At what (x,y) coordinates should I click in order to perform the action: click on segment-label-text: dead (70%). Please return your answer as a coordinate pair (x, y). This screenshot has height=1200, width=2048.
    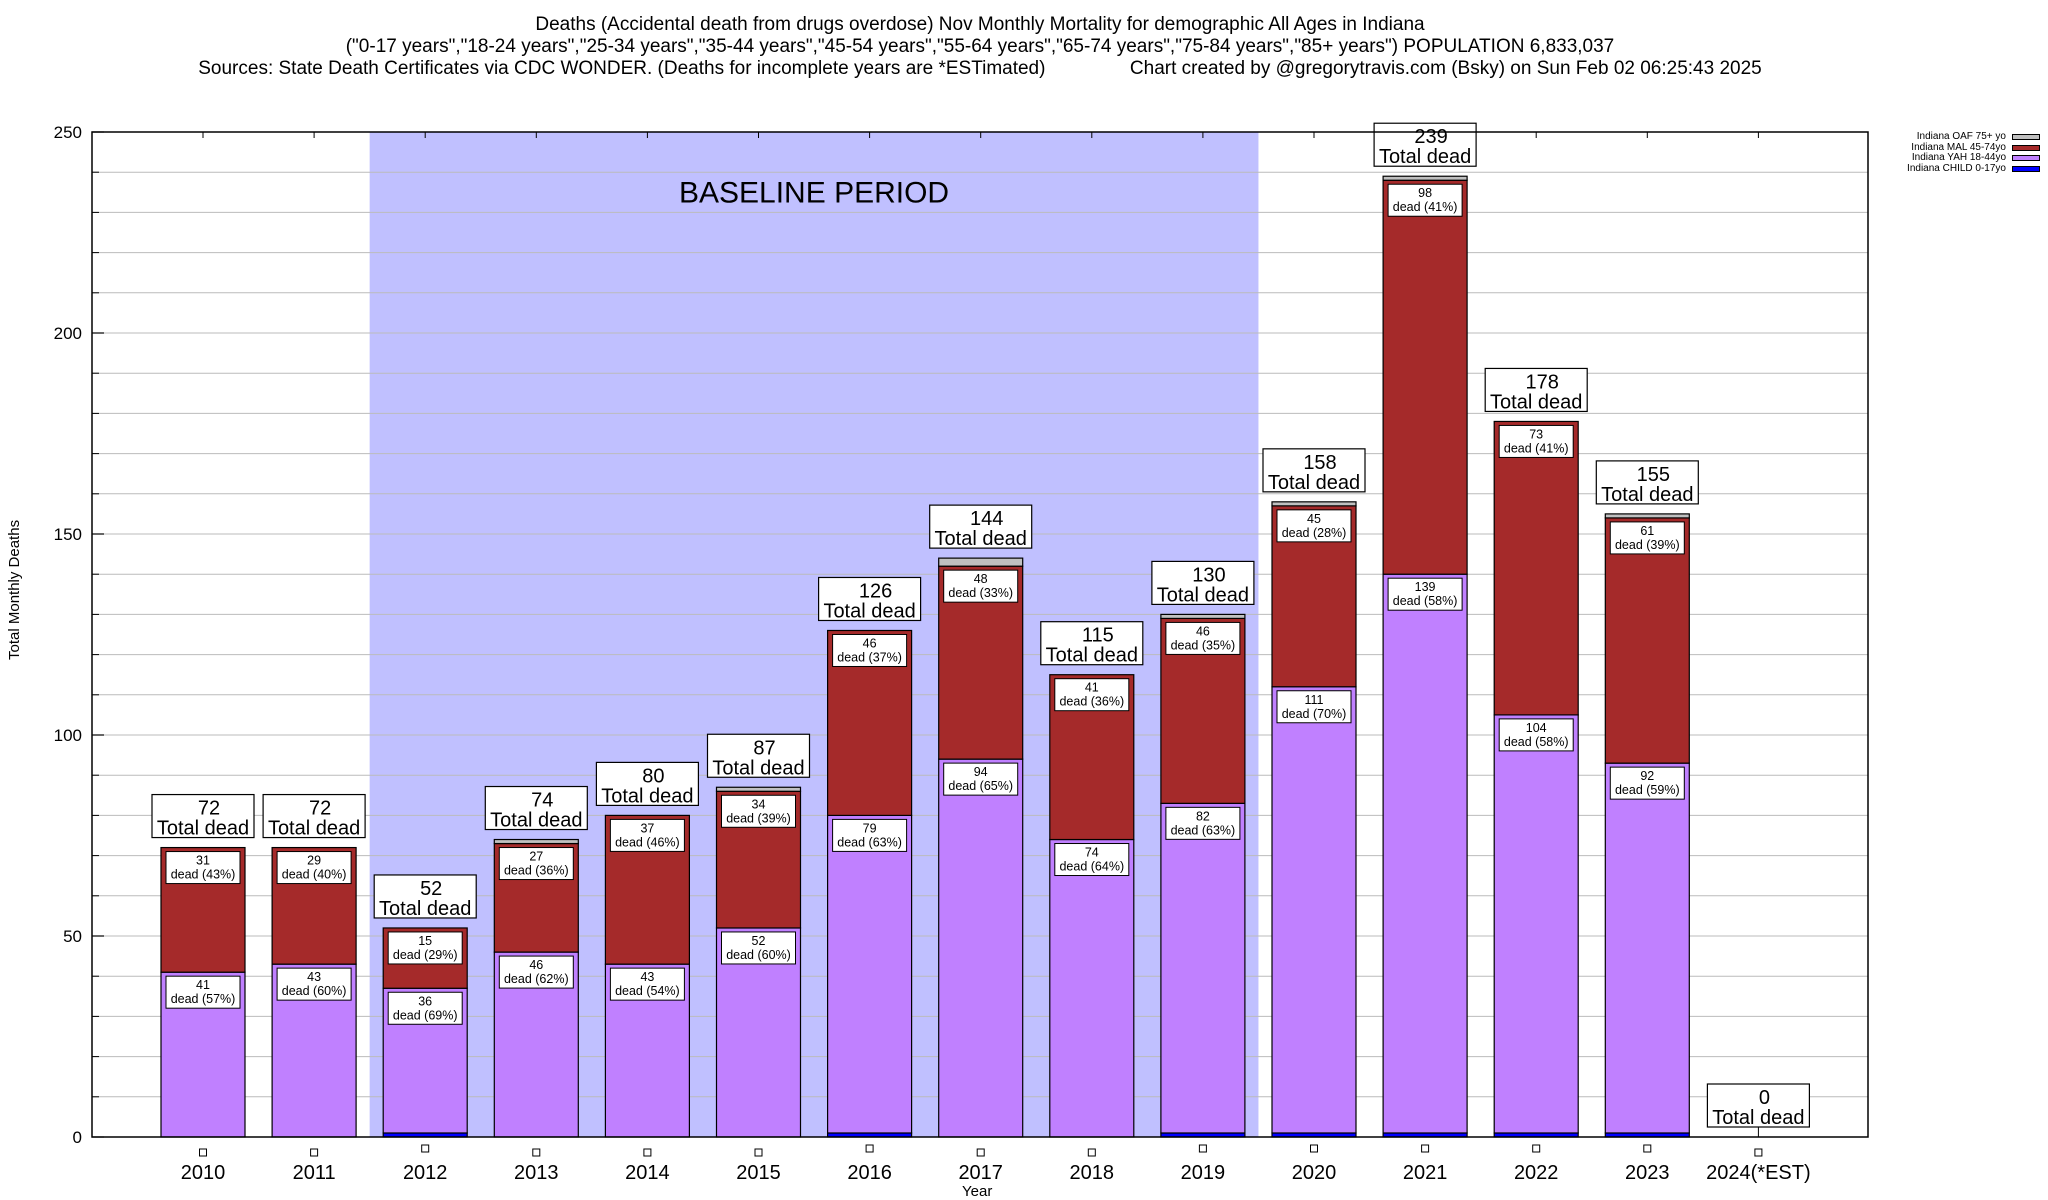
    Looking at the image, I should click on (1314, 714).